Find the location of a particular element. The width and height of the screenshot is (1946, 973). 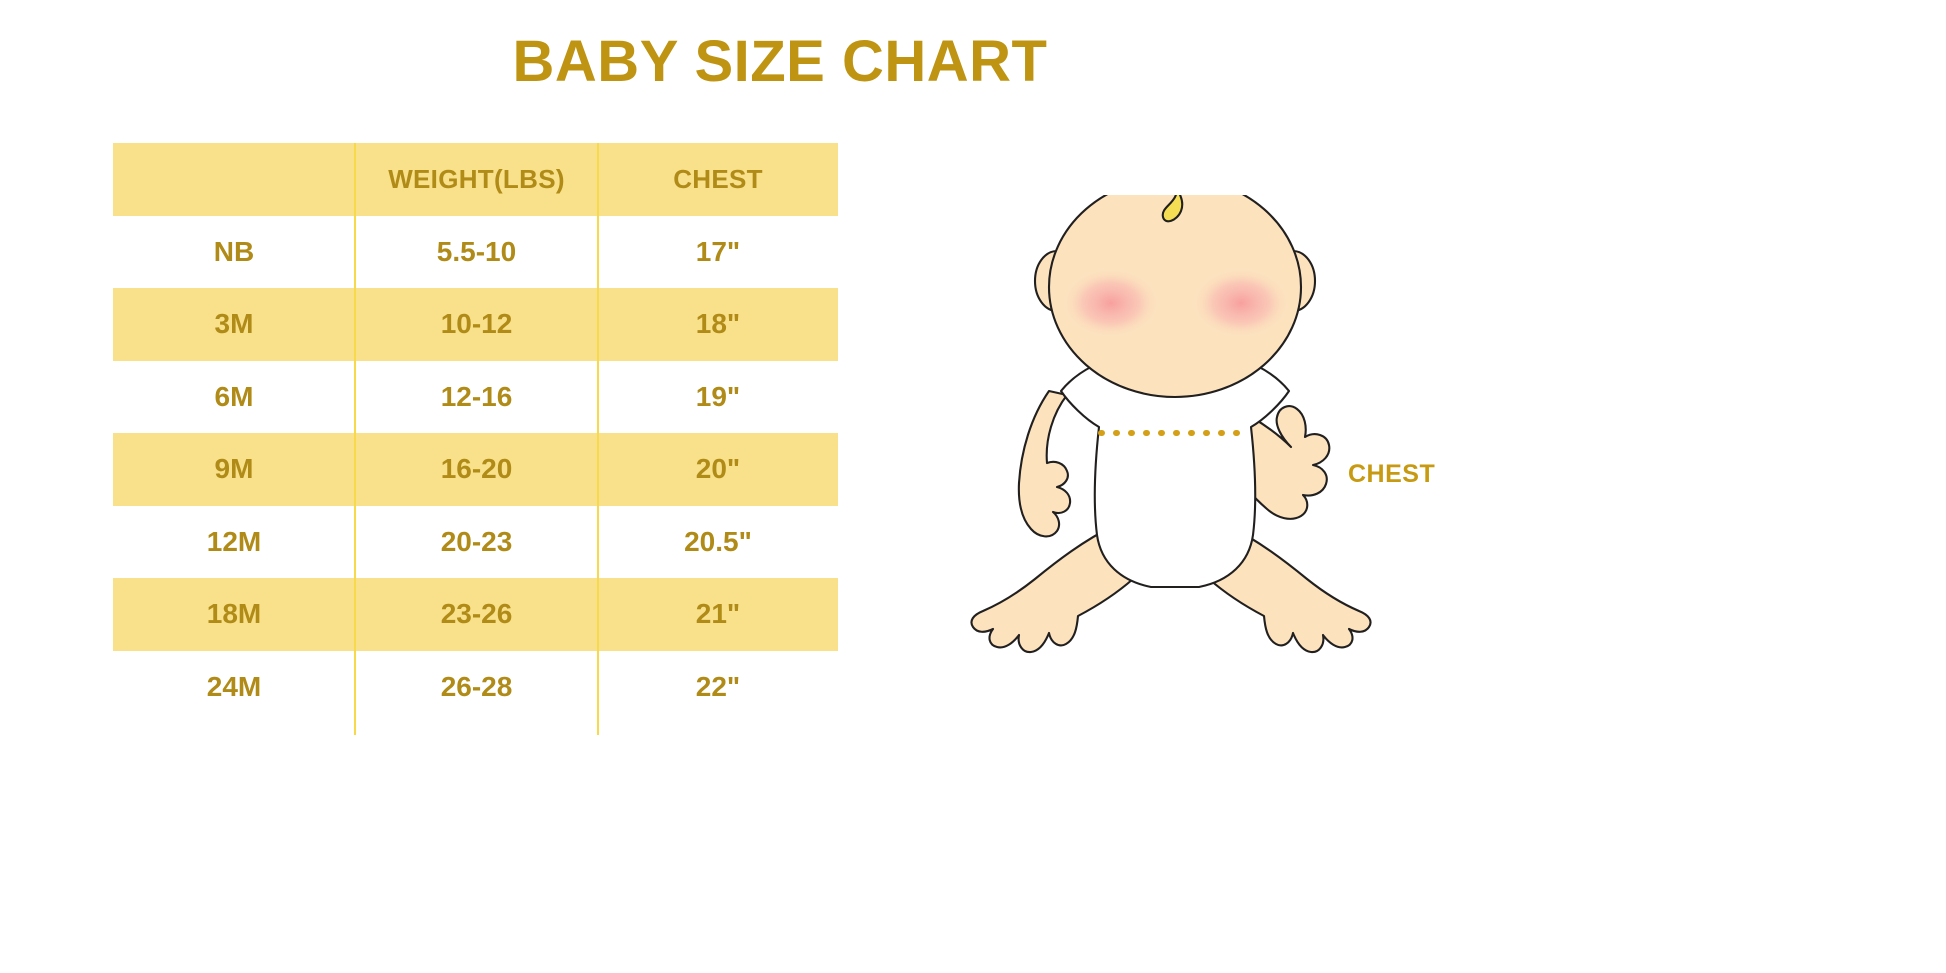

table-header-row: WEIGHT(LBS) CHEST is located at coordinates (475, 179).